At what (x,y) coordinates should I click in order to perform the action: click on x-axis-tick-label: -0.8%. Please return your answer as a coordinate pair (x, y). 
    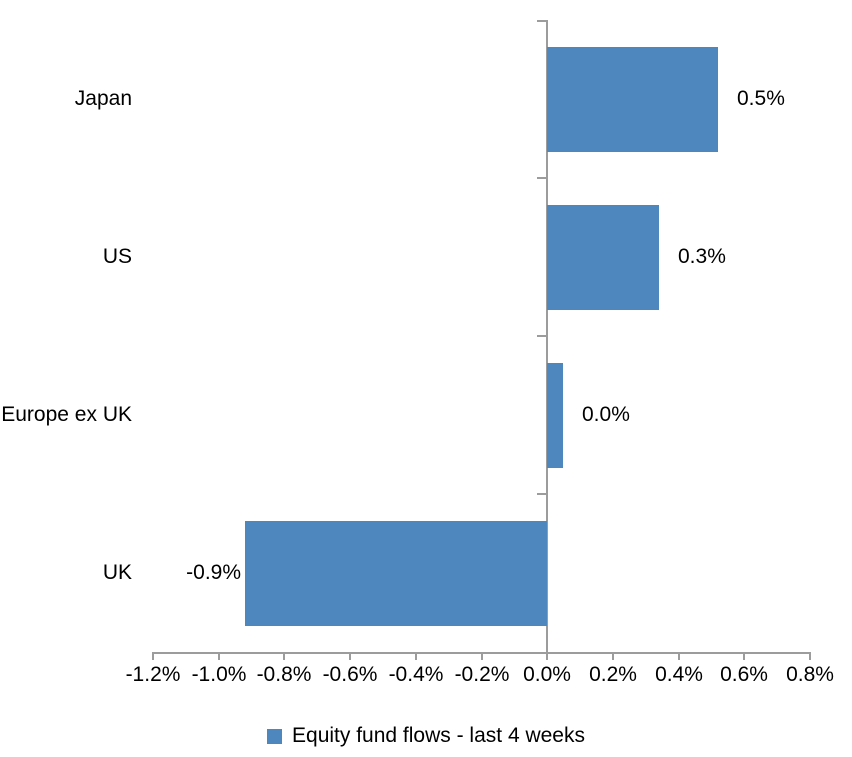
    Looking at the image, I should click on (284, 674).